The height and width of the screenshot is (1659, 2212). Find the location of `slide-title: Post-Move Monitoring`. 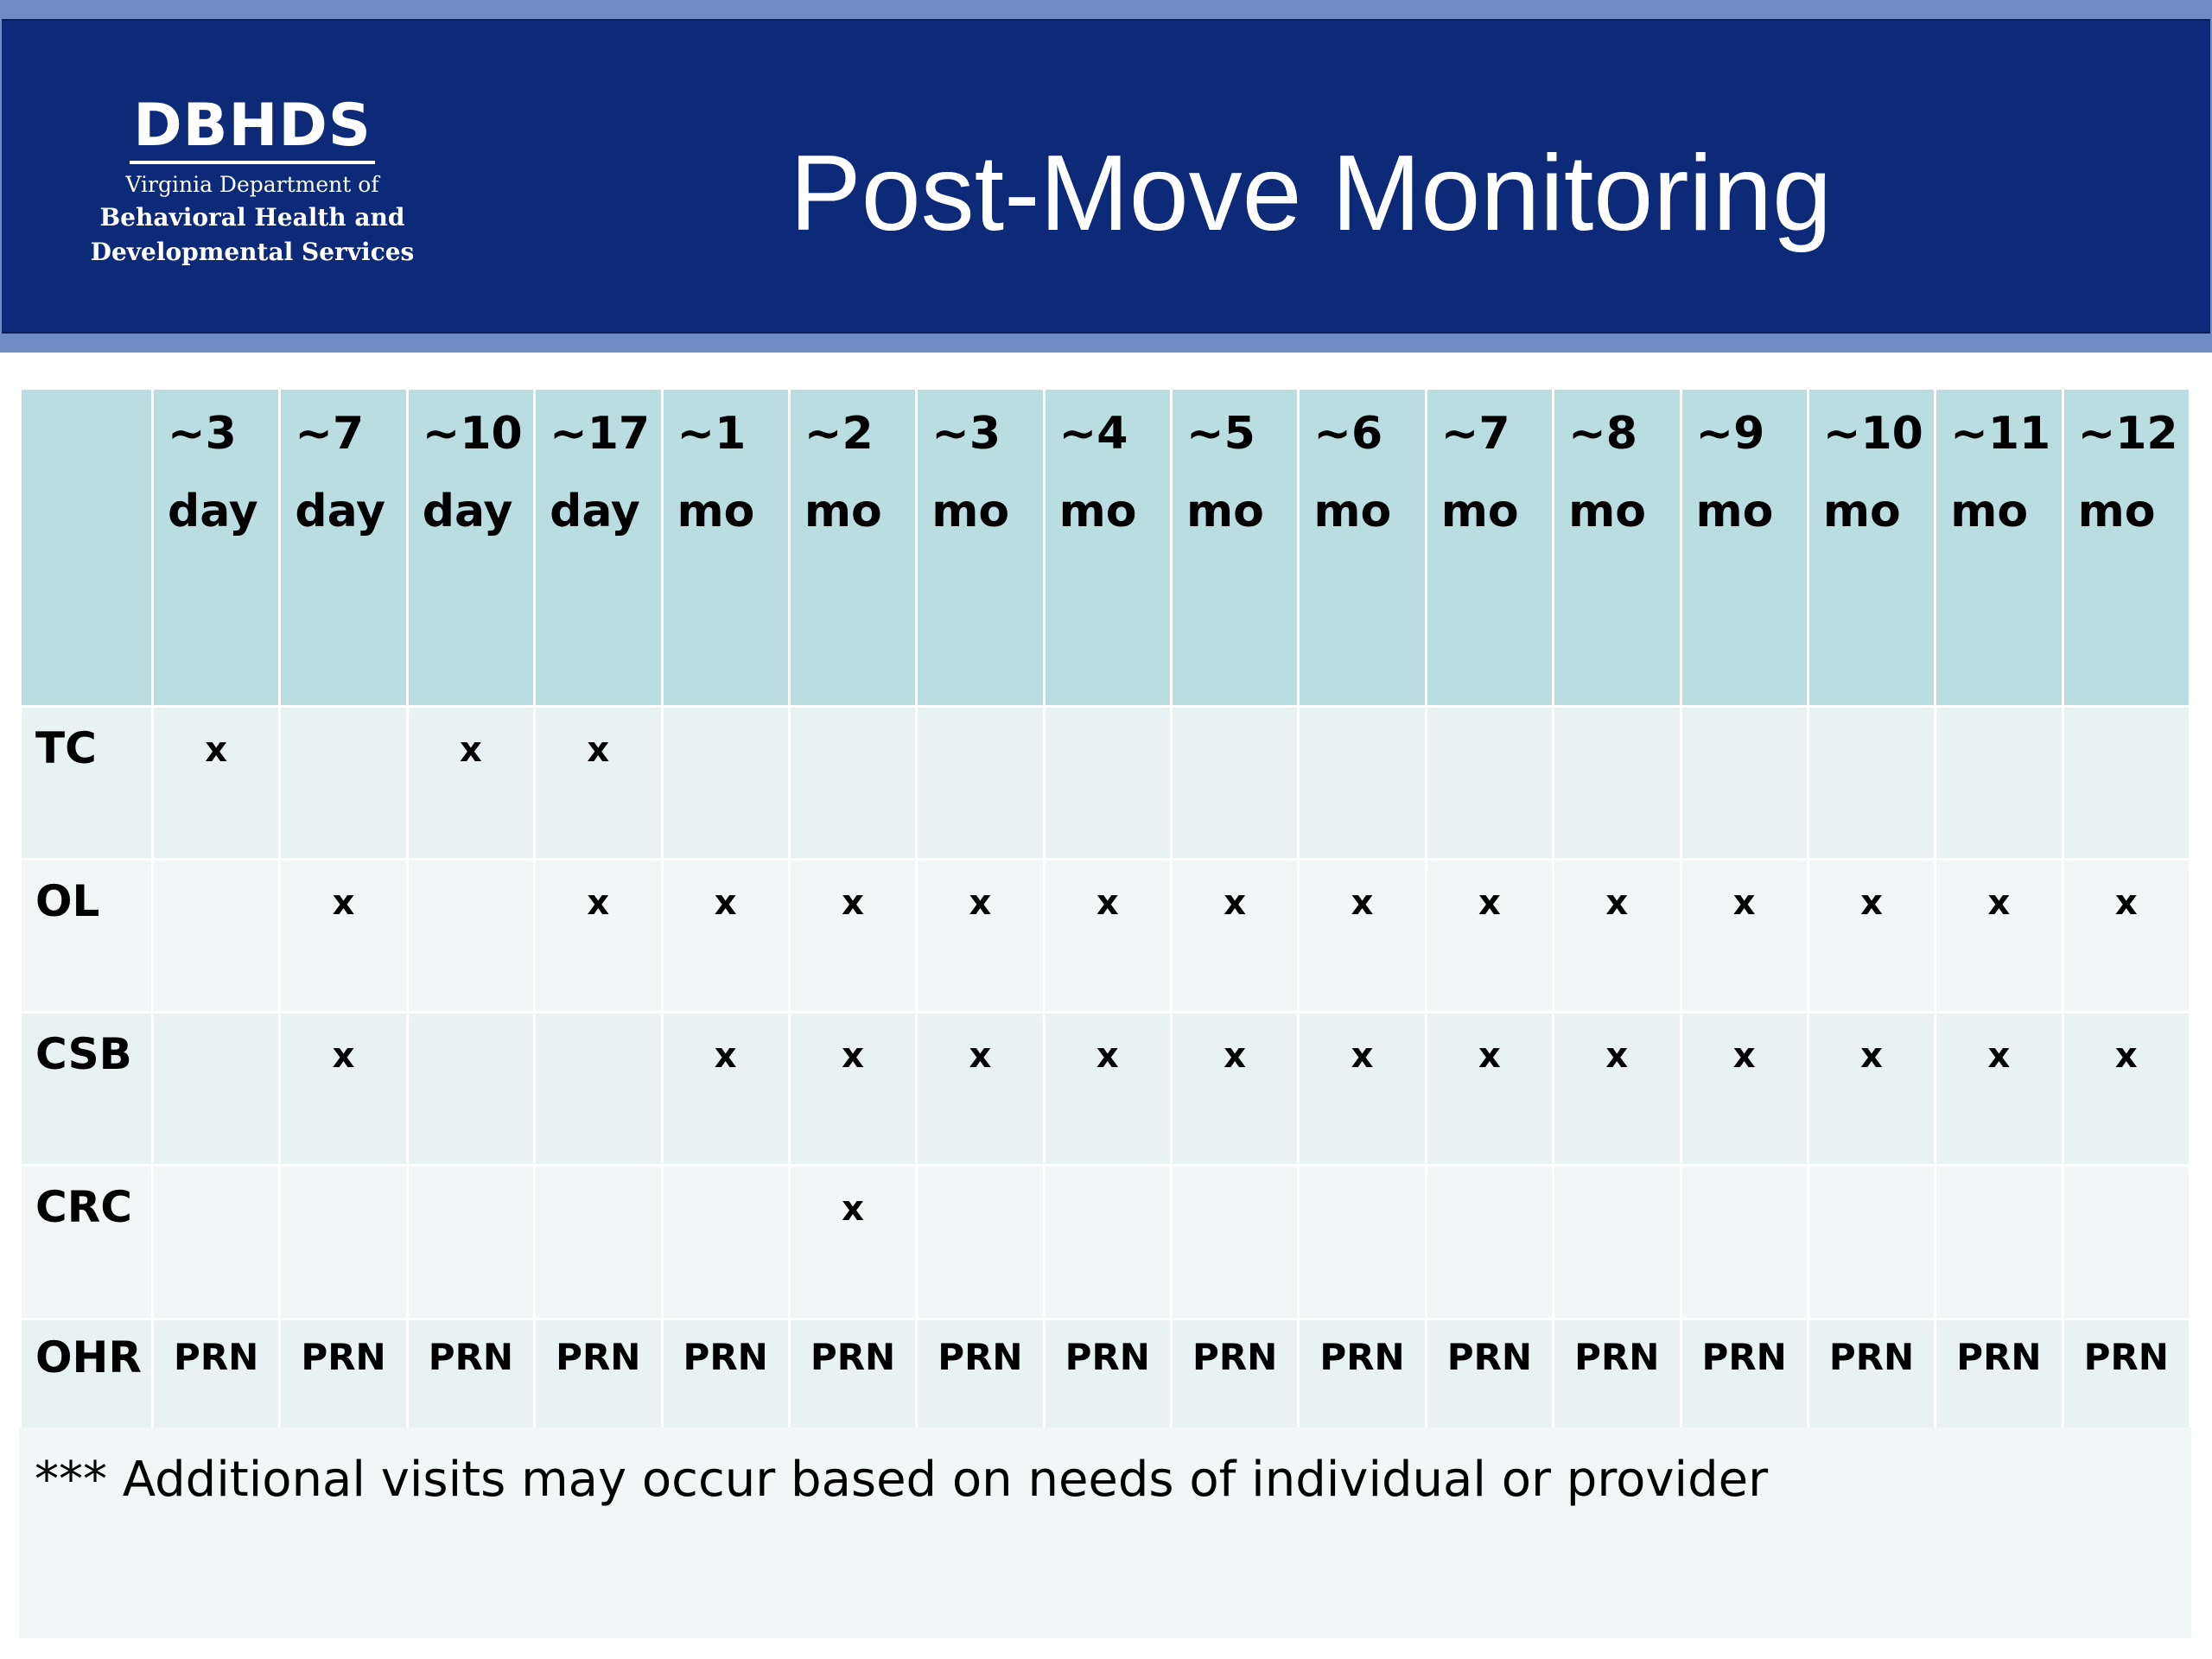

slide-title: Post-Move Monitoring is located at coordinates (1311, 193).